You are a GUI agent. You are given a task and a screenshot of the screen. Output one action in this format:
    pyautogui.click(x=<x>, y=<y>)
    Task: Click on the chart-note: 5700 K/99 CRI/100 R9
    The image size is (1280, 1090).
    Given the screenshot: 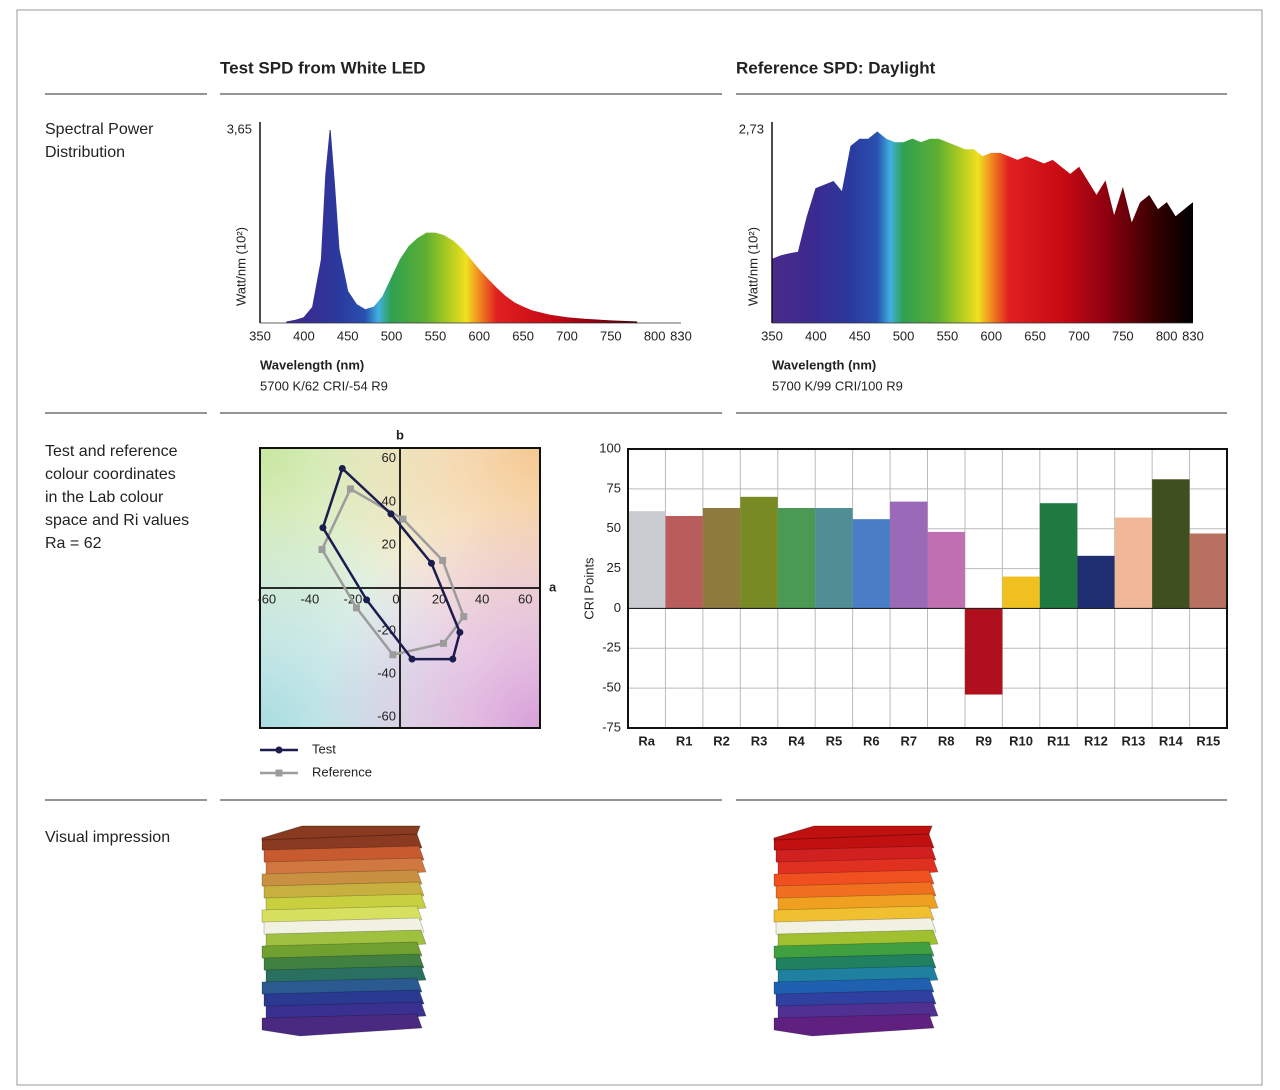 What is the action you would take?
    pyautogui.click(x=837, y=385)
    